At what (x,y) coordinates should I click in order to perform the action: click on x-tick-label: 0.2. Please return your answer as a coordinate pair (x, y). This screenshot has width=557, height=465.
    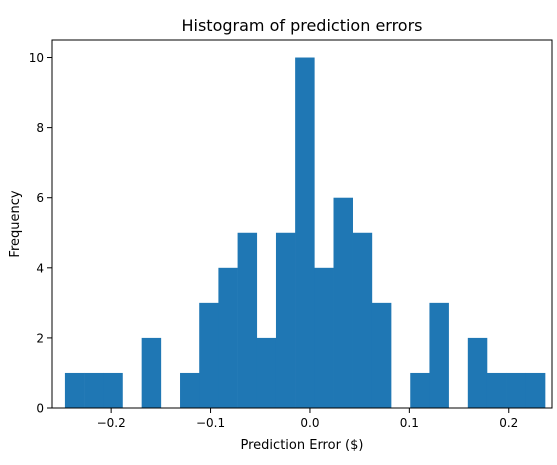
    Looking at the image, I should click on (508, 423).